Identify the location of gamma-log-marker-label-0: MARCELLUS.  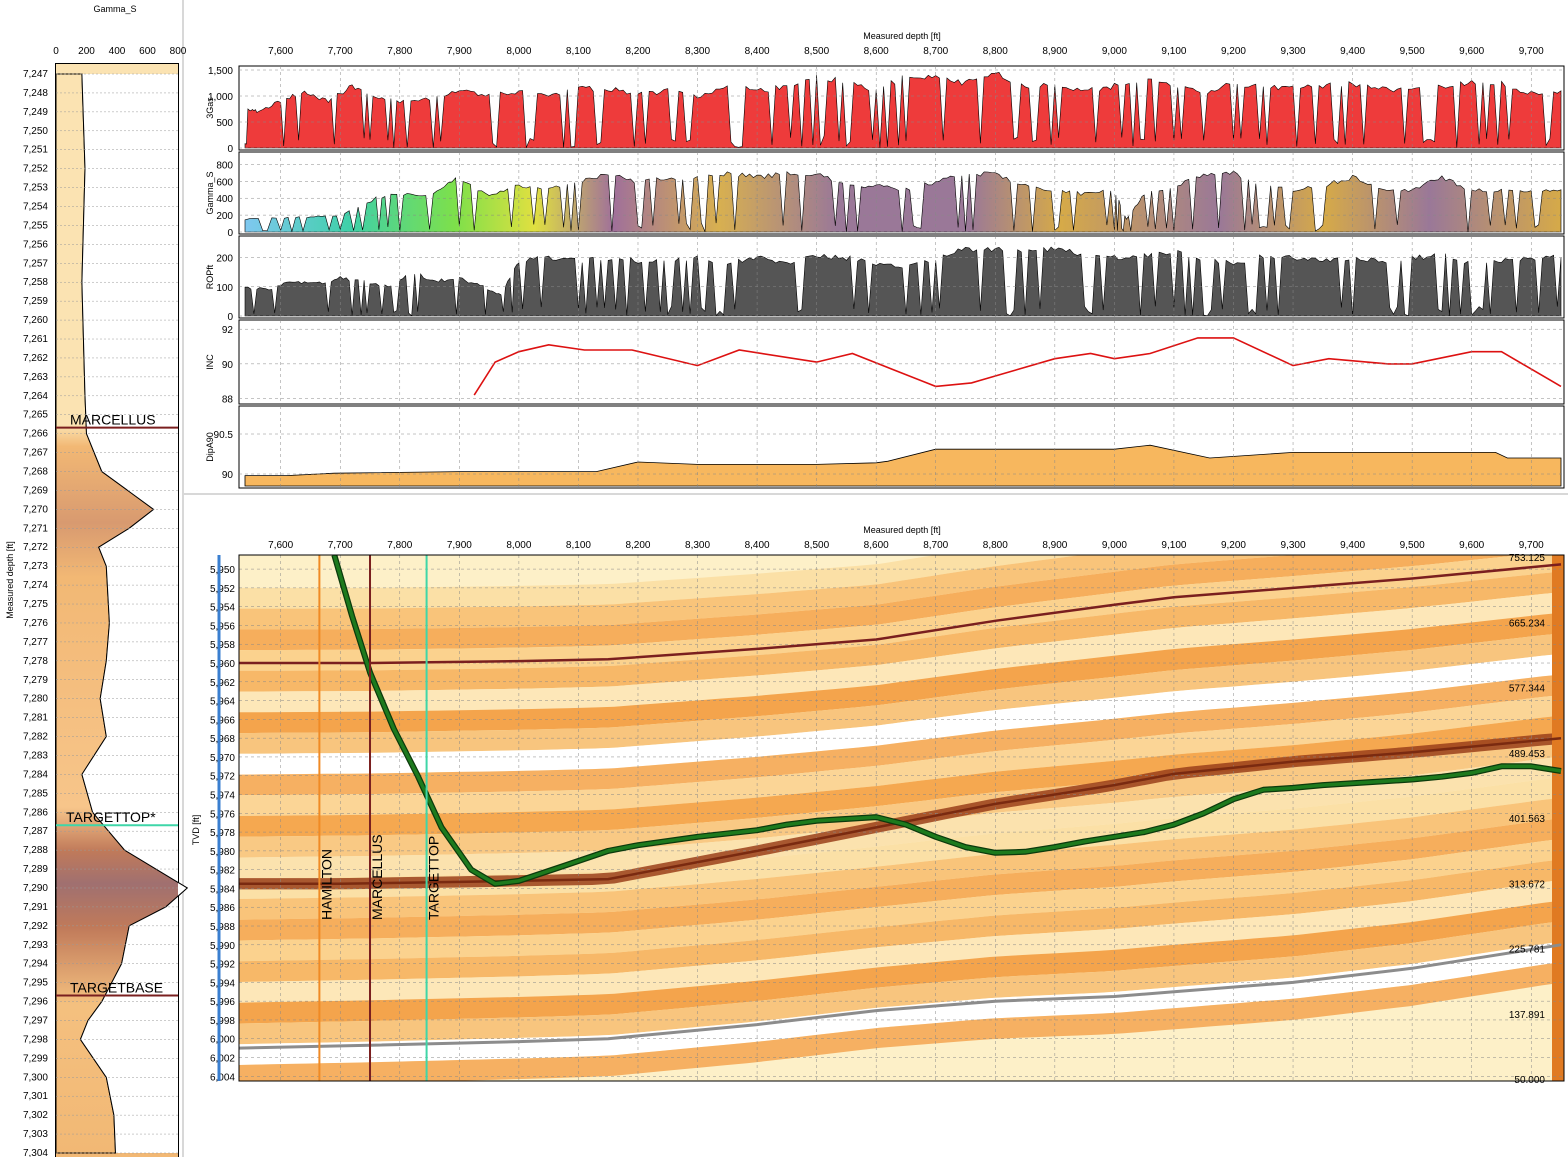
(113, 420).